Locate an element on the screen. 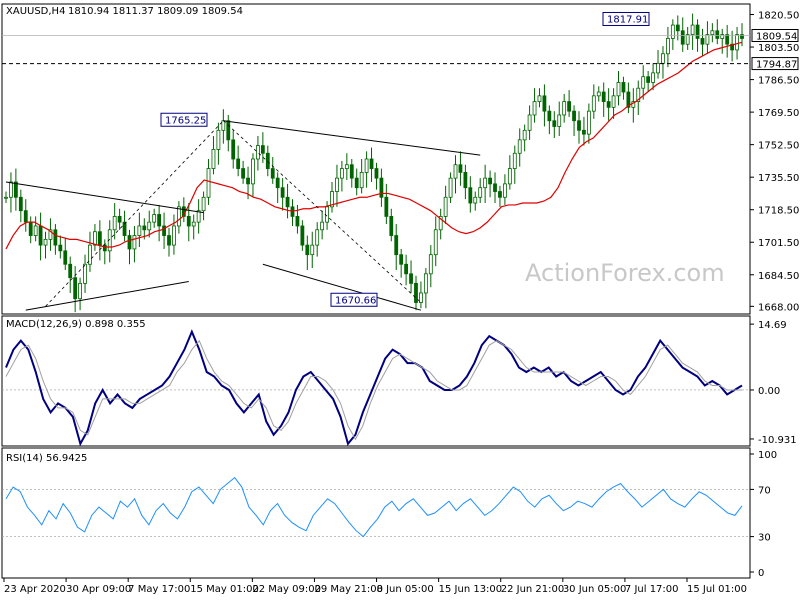 Image resolution: width=800 pixels, height=600 pixels. rsi-ytick-label: 70 is located at coordinates (764, 490).